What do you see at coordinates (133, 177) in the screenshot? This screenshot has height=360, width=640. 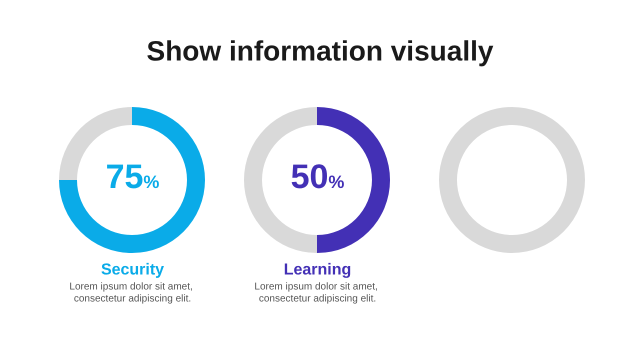 I see `text: 75%` at bounding box center [133, 177].